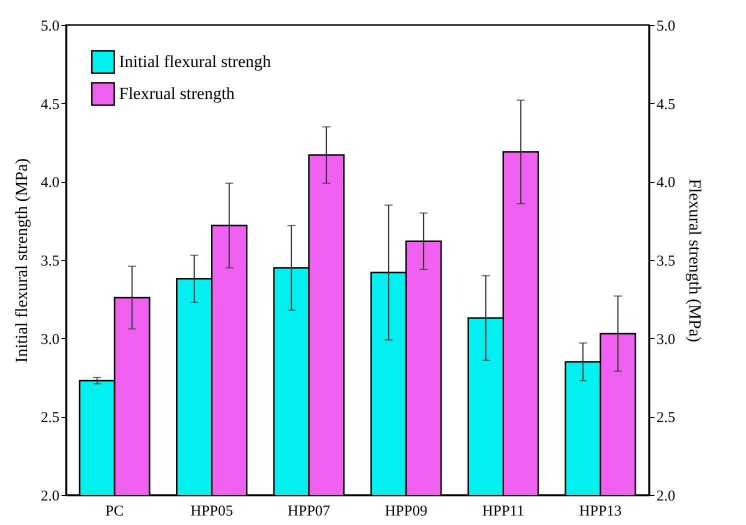 This screenshot has width=746, height=525. I want to click on y-axis-title: Initial flexural strength (MPa), so click(21, 260).